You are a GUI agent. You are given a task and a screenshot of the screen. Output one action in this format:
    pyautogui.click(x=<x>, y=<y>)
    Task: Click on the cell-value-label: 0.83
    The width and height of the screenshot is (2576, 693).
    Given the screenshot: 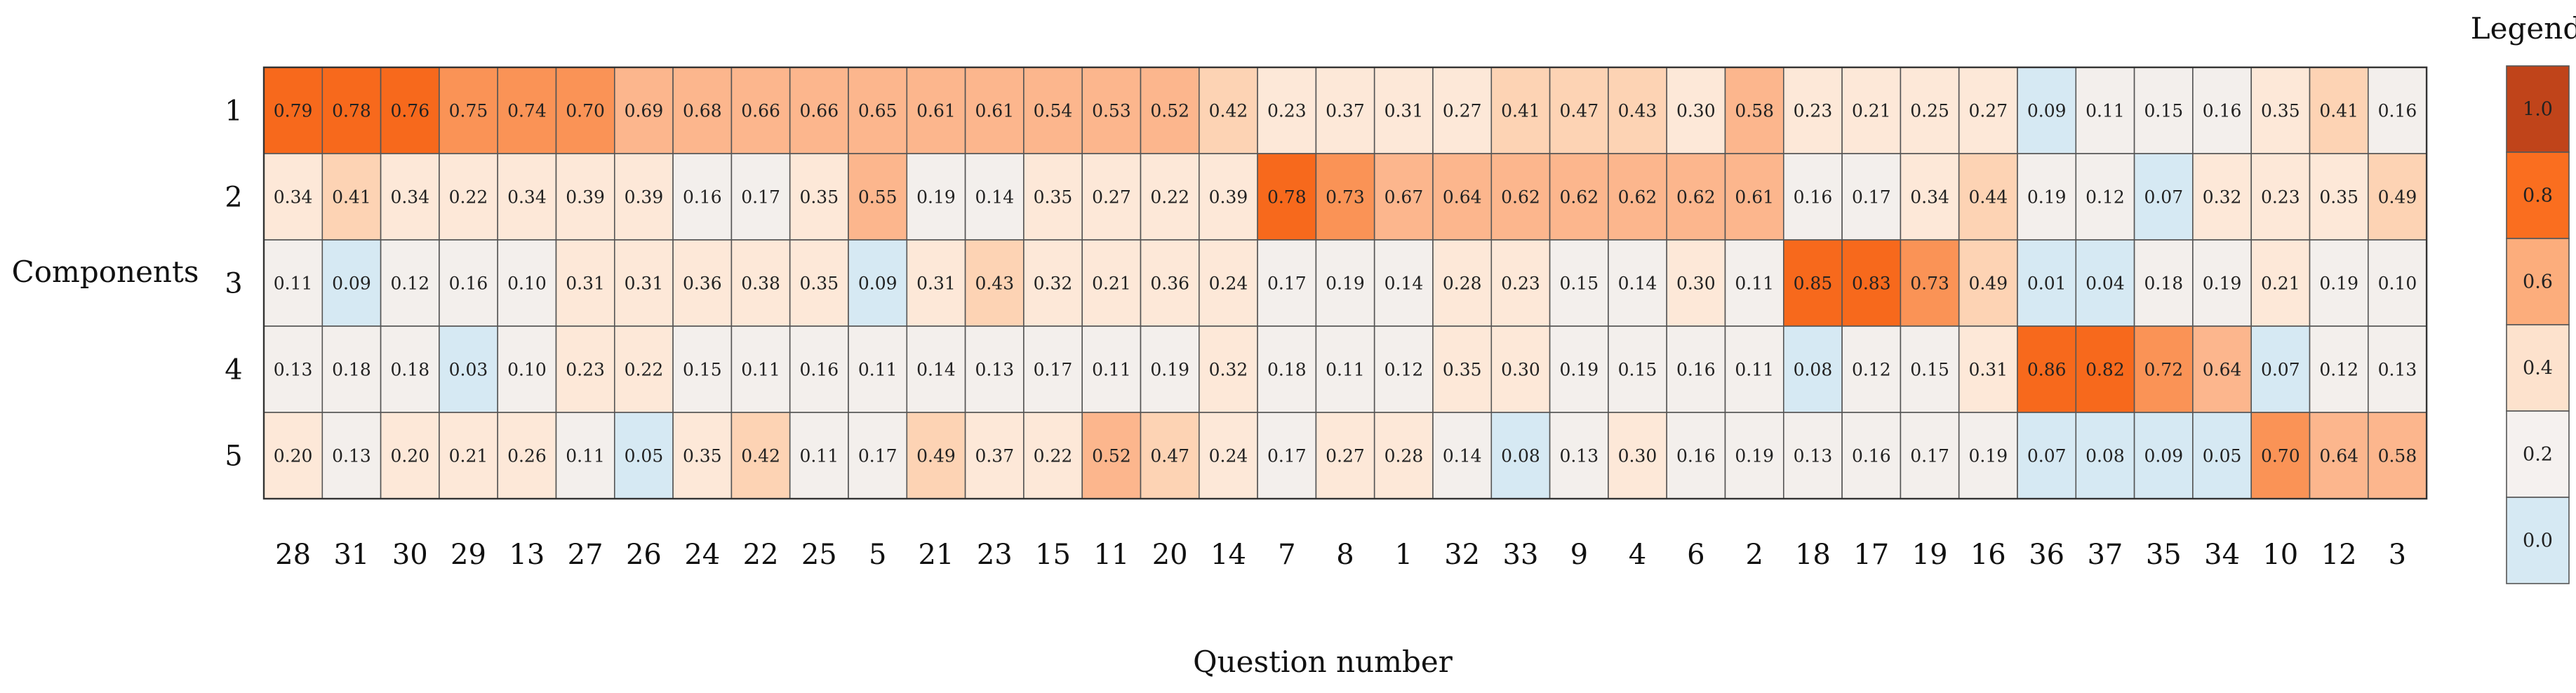 What is the action you would take?
    pyautogui.click(x=1871, y=284)
    